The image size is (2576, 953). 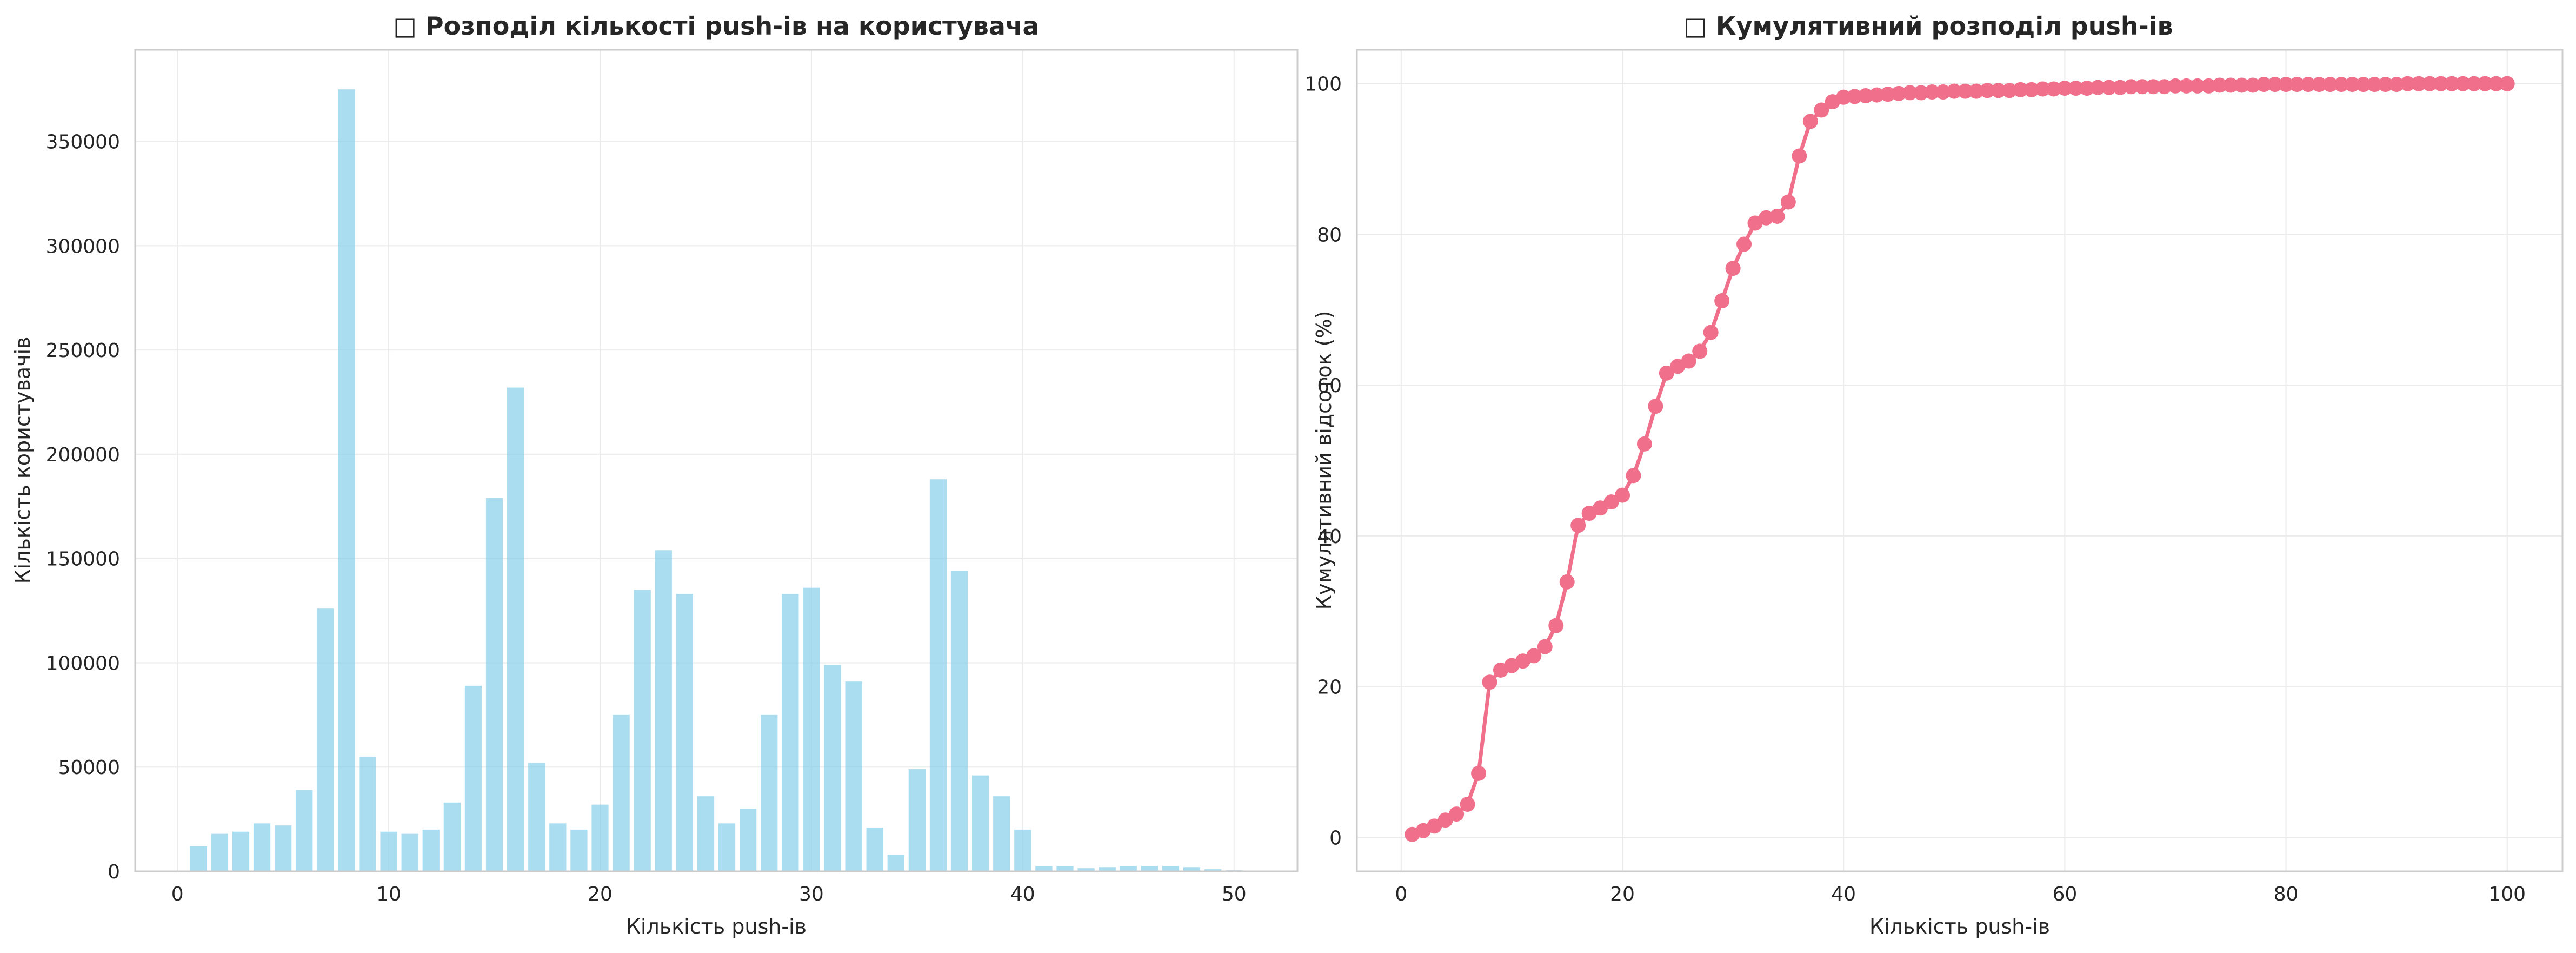 What do you see at coordinates (1622, 894) in the screenshot?
I see `x-tick-label: 20` at bounding box center [1622, 894].